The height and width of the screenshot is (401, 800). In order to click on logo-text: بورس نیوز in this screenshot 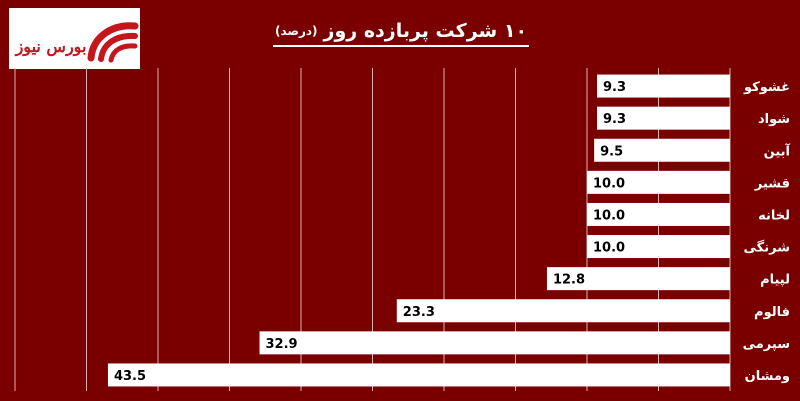, I will do `click(51, 47)`.